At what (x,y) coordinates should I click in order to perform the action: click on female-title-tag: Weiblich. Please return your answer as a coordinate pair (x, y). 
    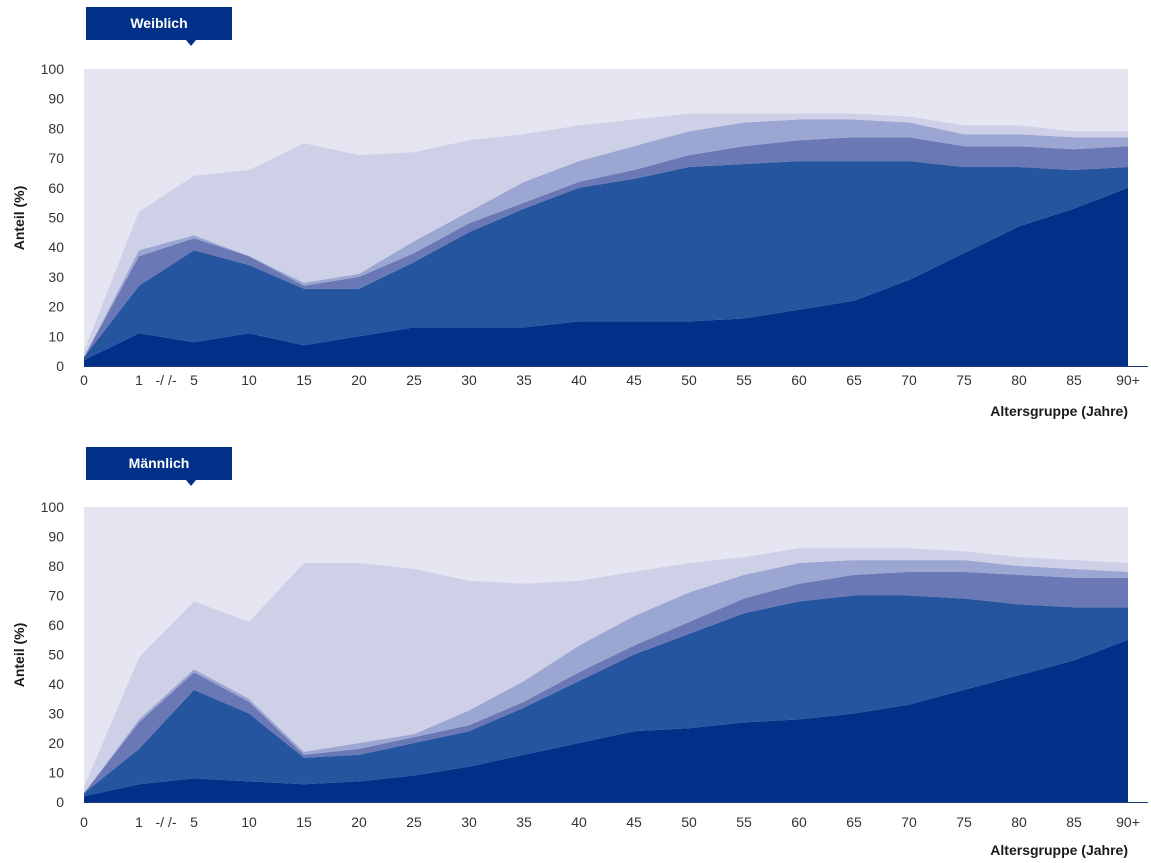
    Looking at the image, I should click on (159, 26).